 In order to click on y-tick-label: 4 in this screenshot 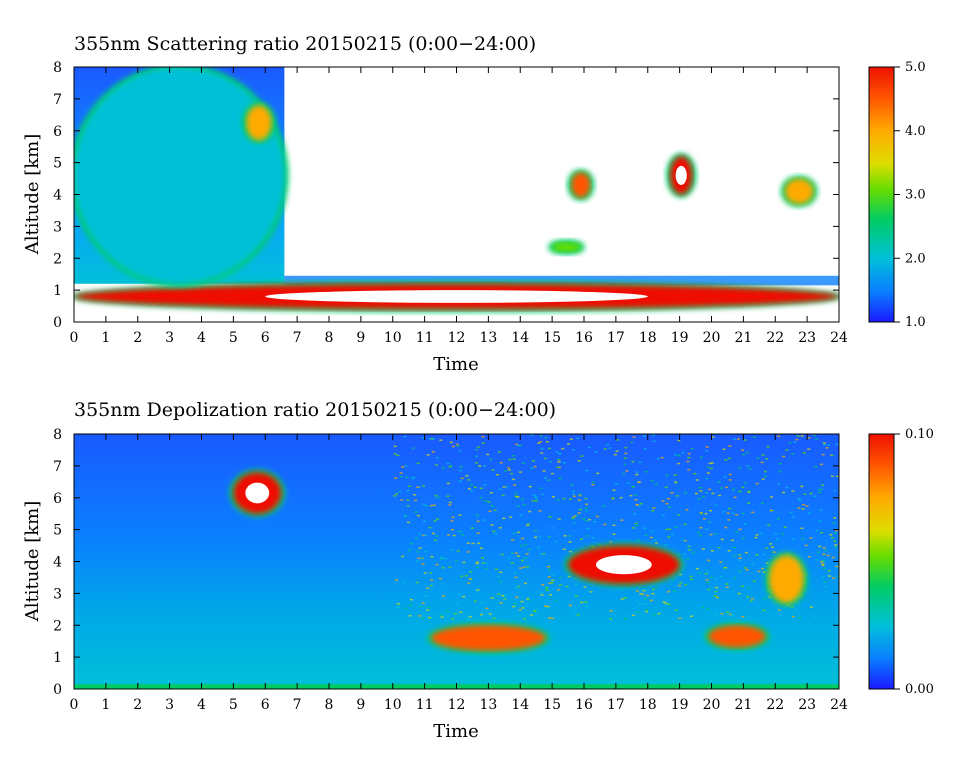, I will do `click(57, 196)`.